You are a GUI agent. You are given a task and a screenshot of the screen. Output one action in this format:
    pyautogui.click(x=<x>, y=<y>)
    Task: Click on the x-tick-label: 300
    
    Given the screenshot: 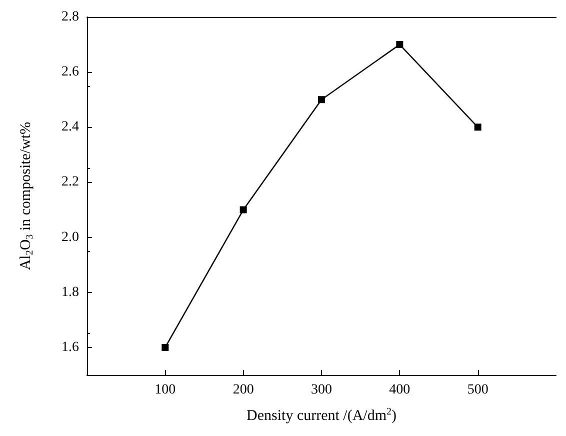 What is the action you would take?
    pyautogui.click(x=321, y=390)
    